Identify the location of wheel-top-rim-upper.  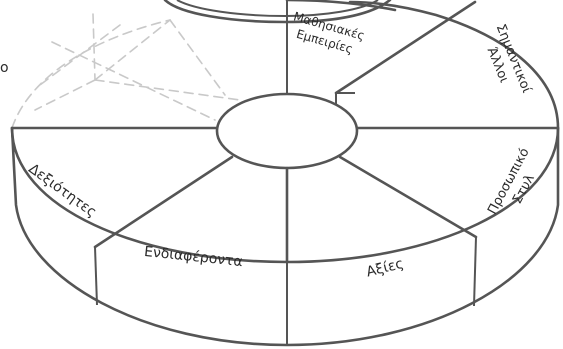
(341, 6).